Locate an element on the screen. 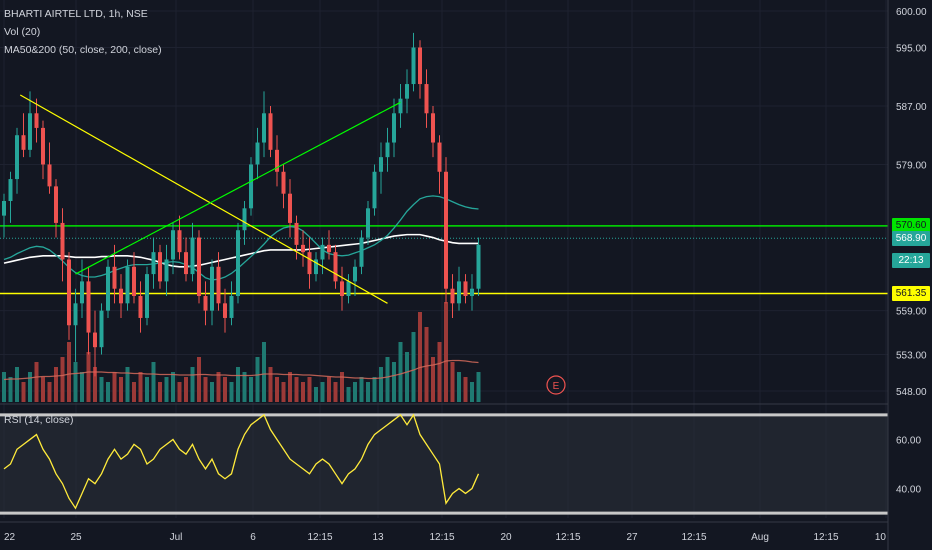 This screenshot has height=550, width=932. rsi-line is located at coordinates (241, 461).